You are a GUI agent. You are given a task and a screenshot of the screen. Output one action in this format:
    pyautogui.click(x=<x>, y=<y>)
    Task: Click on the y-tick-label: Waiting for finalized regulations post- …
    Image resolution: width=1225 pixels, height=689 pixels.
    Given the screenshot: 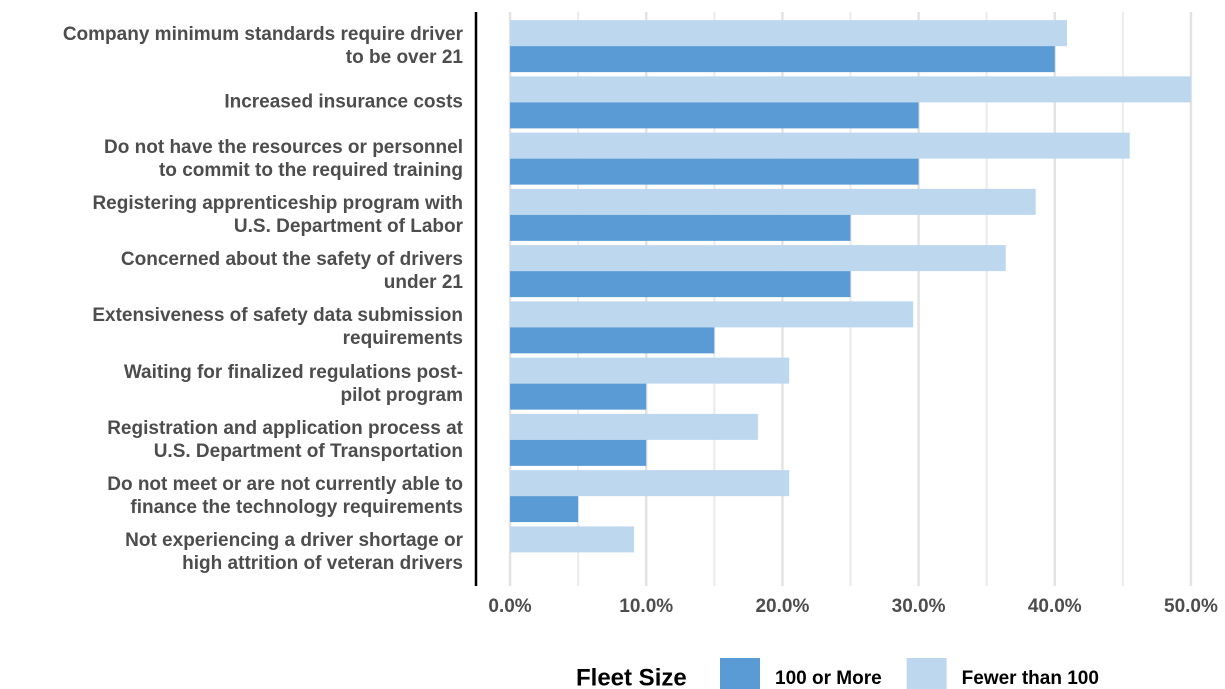 What is the action you would take?
    pyautogui.click(x=293, y=383)
    